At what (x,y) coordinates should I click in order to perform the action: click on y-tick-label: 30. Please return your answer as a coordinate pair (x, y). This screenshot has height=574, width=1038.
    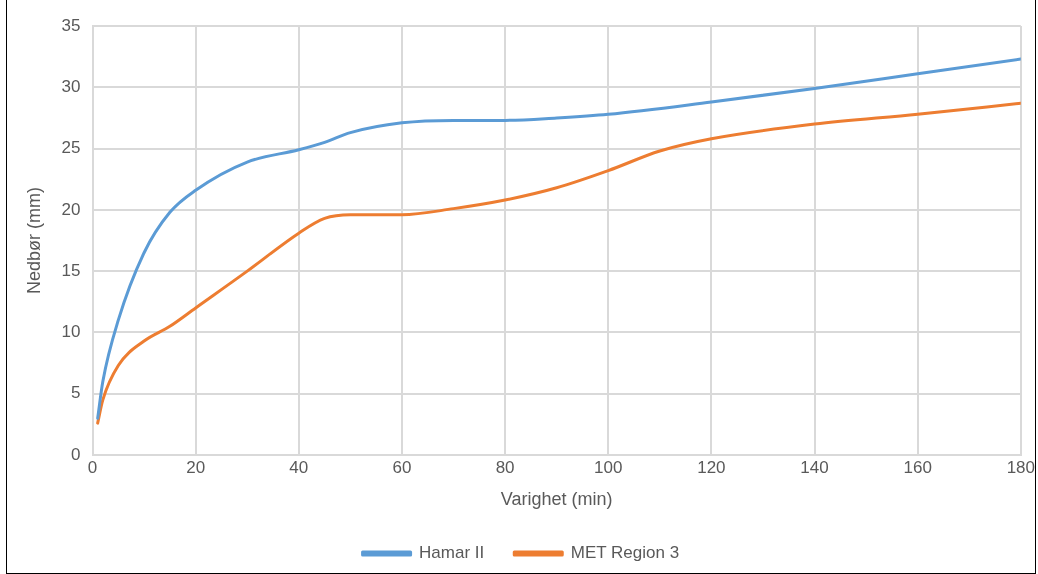
    Looking at the image, I should click on (71, 86).